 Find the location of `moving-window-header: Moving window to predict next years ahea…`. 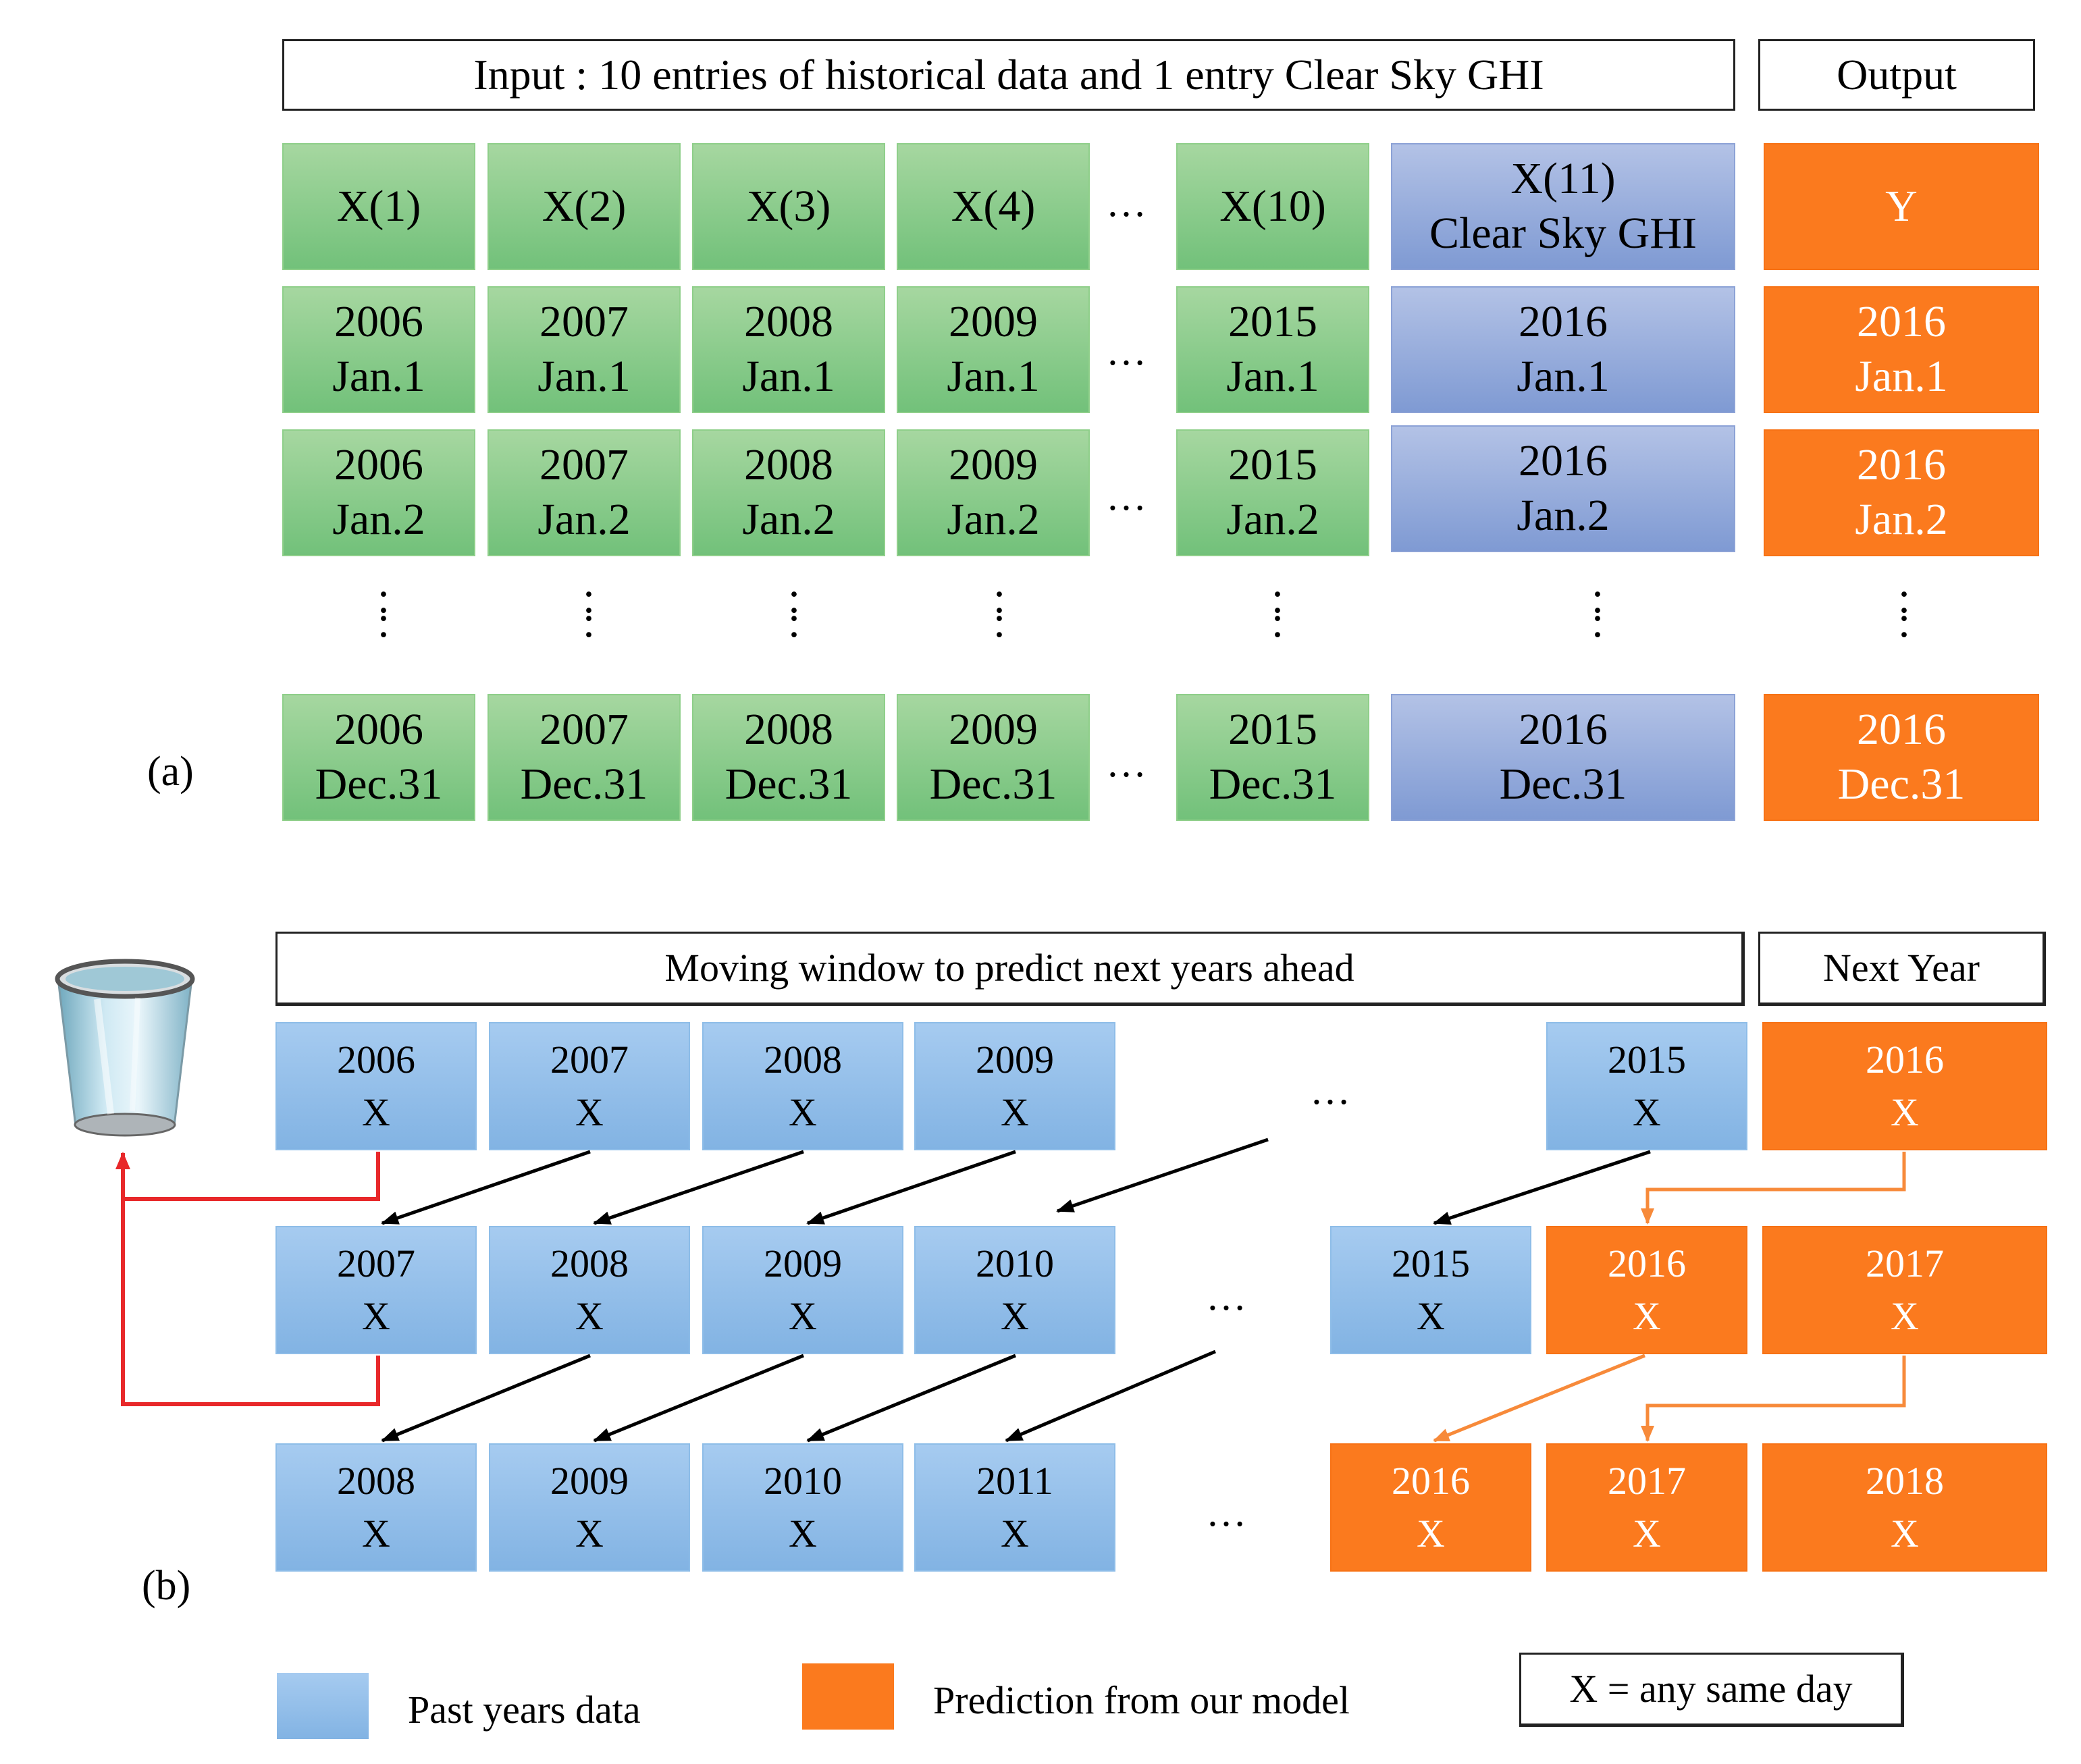

moving-window-header: Moving window to predict next years ahea… is located at coordinates (1010, 969).